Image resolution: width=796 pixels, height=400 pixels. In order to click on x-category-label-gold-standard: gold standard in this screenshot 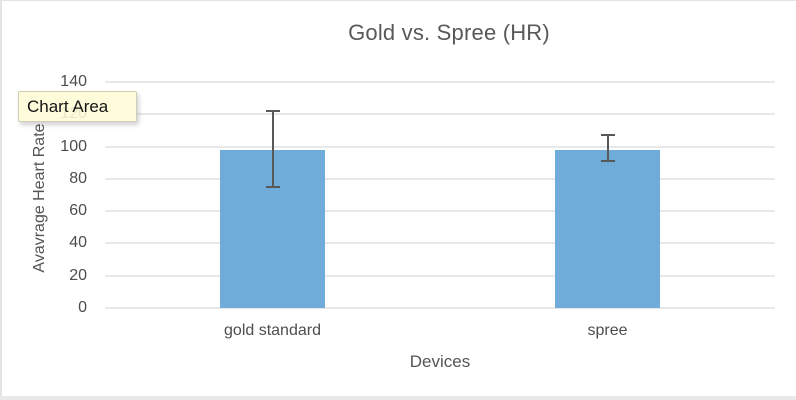, I will do `click(272, 330)`.